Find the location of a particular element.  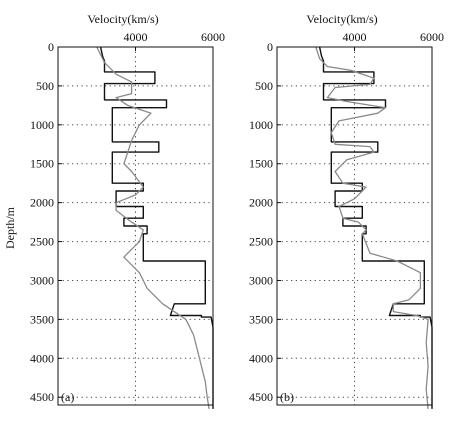

panel-a-ytick-label: 3000 is located at coordinates (42, 280).